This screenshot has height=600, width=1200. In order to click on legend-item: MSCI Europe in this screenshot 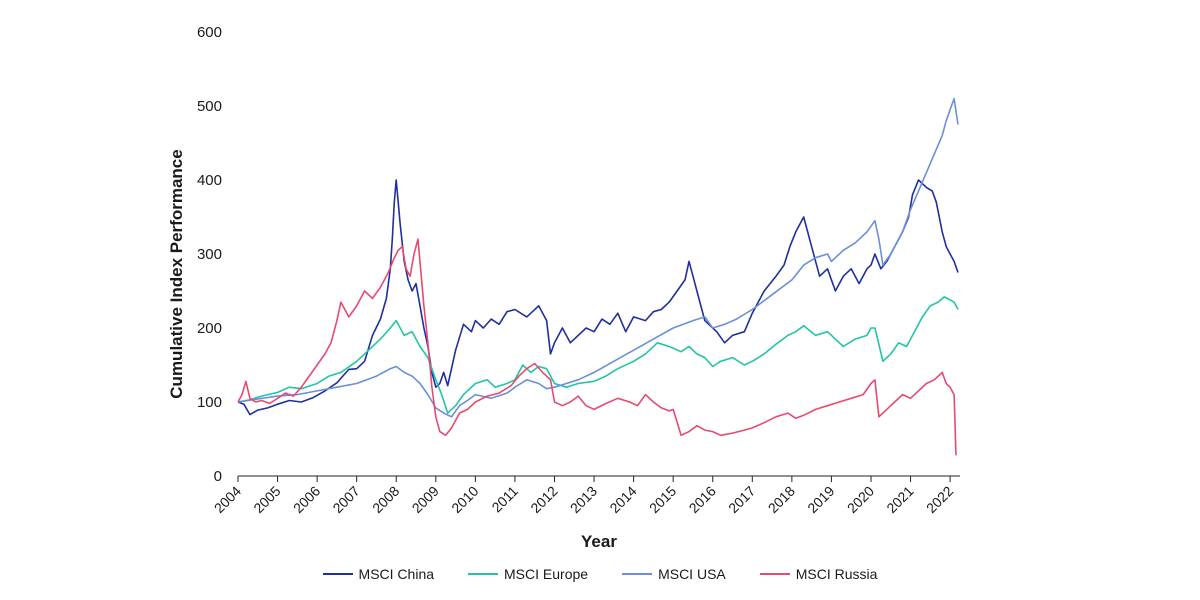, I will do `click(528, 574)`.